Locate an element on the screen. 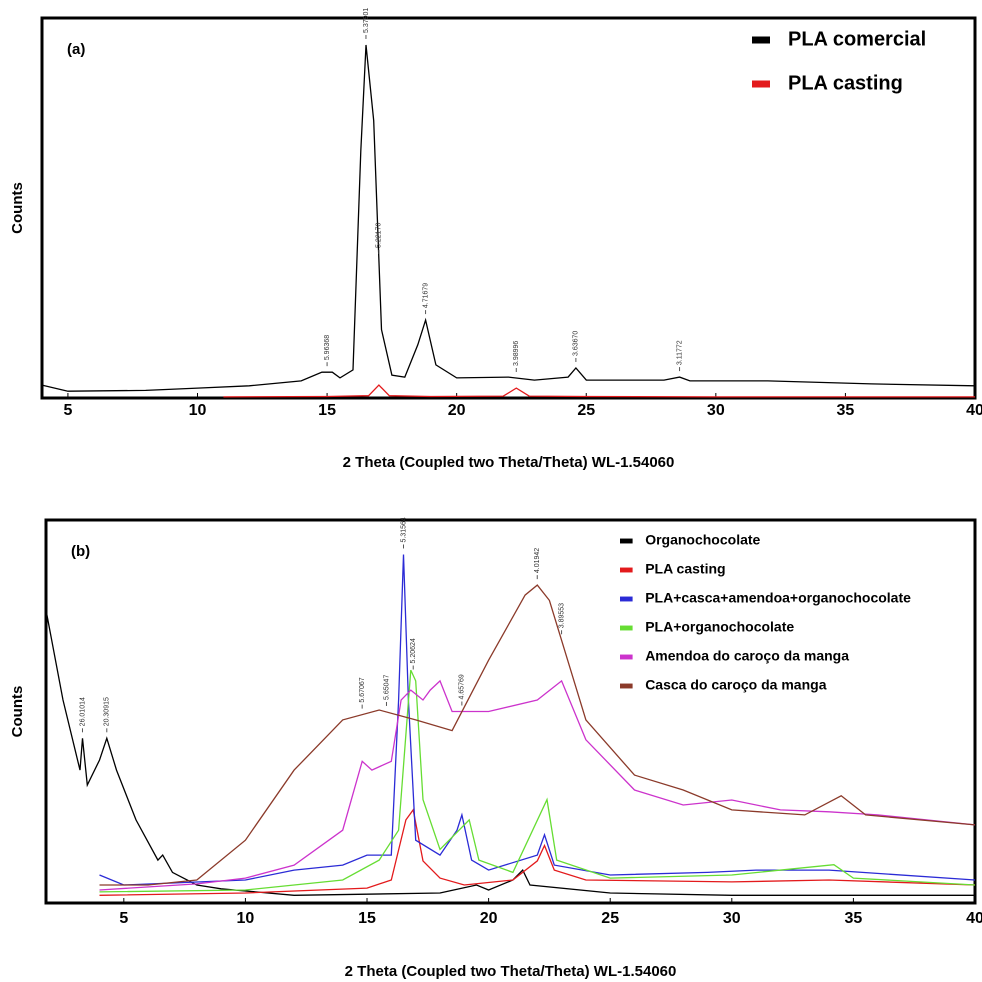 The width and height of the screenshot is (982, 982). peak-annotation: 4.71679 is located at coordinates (425, 295).